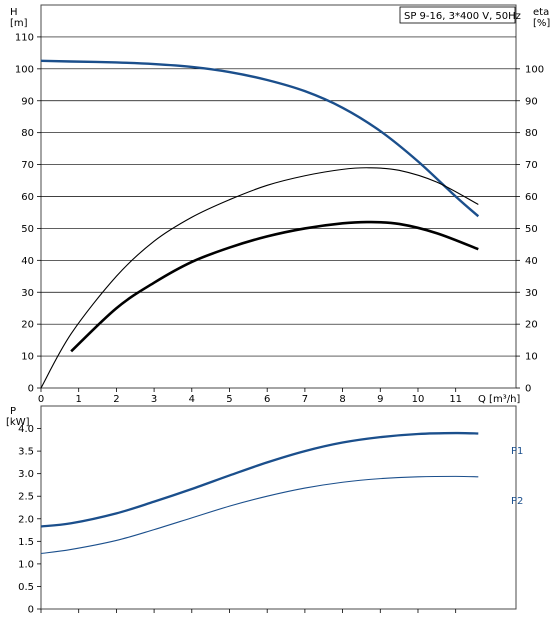 Image resolution: width=556 pixels, height=634 pixels. Describe the element at coordinates (531, 133) in the screenshot. I see `top-ytick-right-80: 80` at that location.